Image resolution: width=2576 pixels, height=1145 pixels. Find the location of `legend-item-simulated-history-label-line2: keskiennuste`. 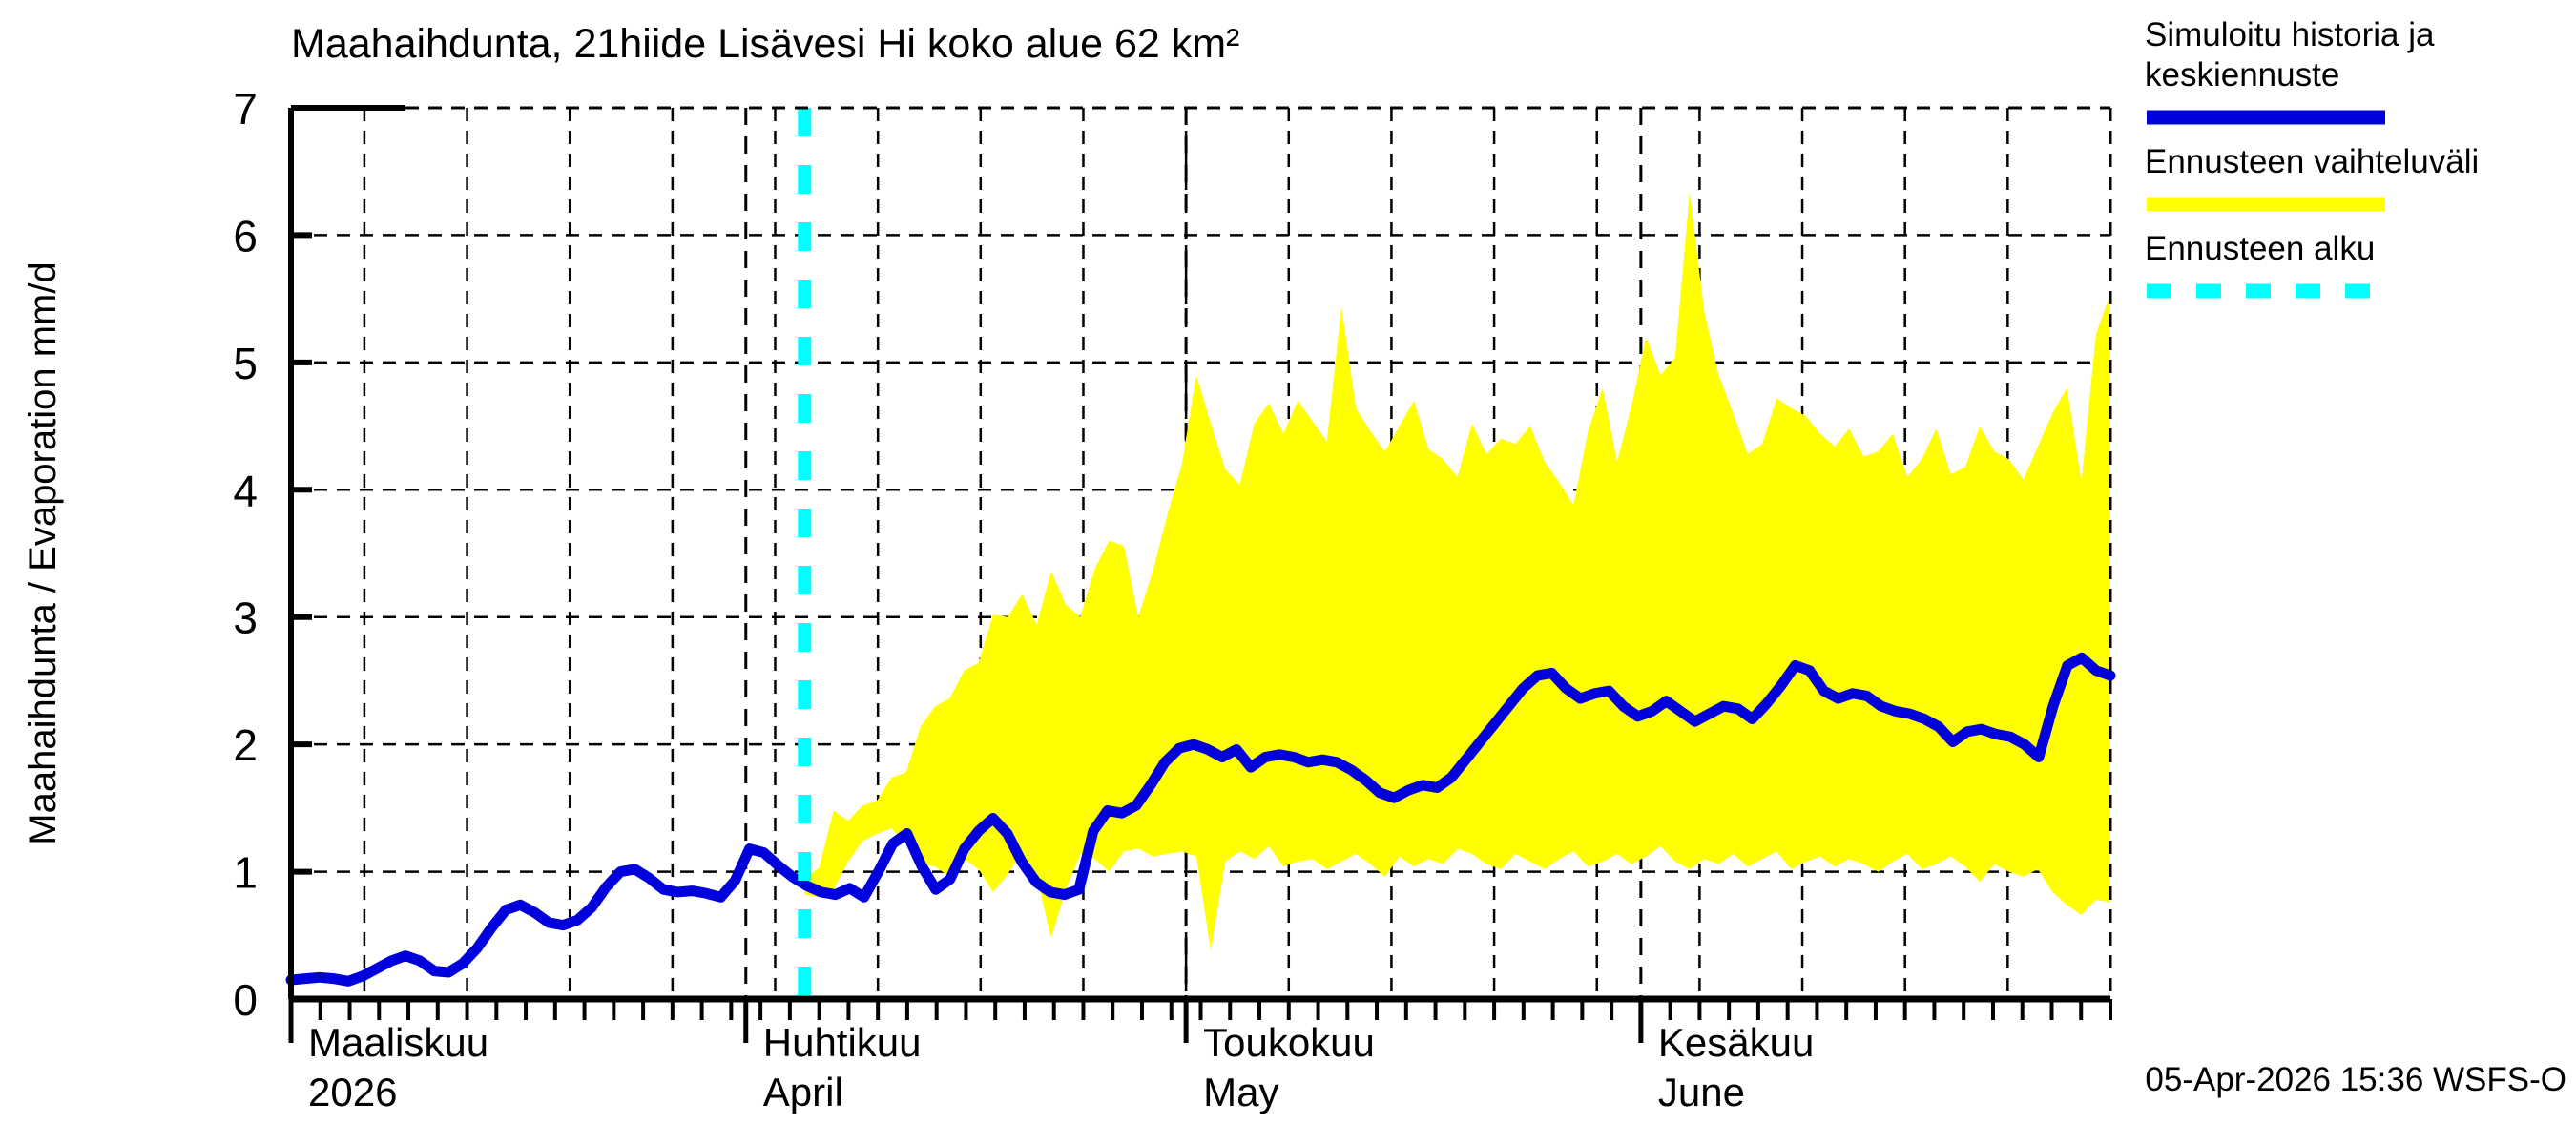

legend-item-simulated-history-label-line2: keskiennuste is located at coordinates (2242, 75).